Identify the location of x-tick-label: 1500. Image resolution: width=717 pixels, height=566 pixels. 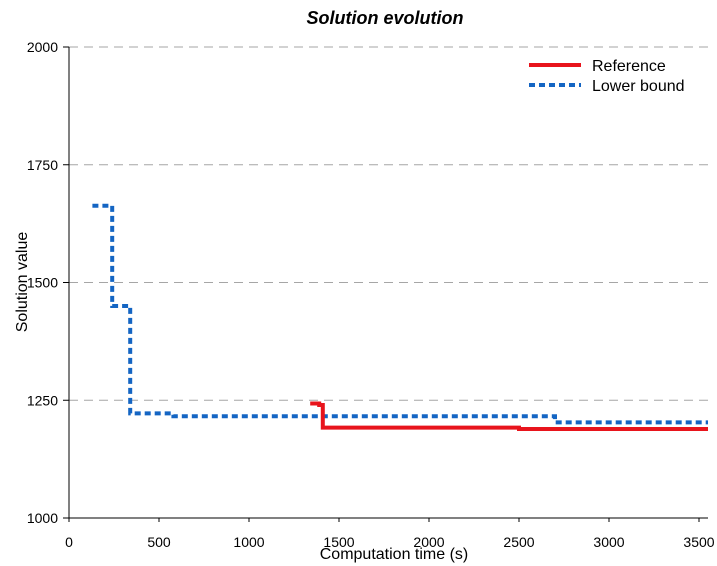
(338, 542).